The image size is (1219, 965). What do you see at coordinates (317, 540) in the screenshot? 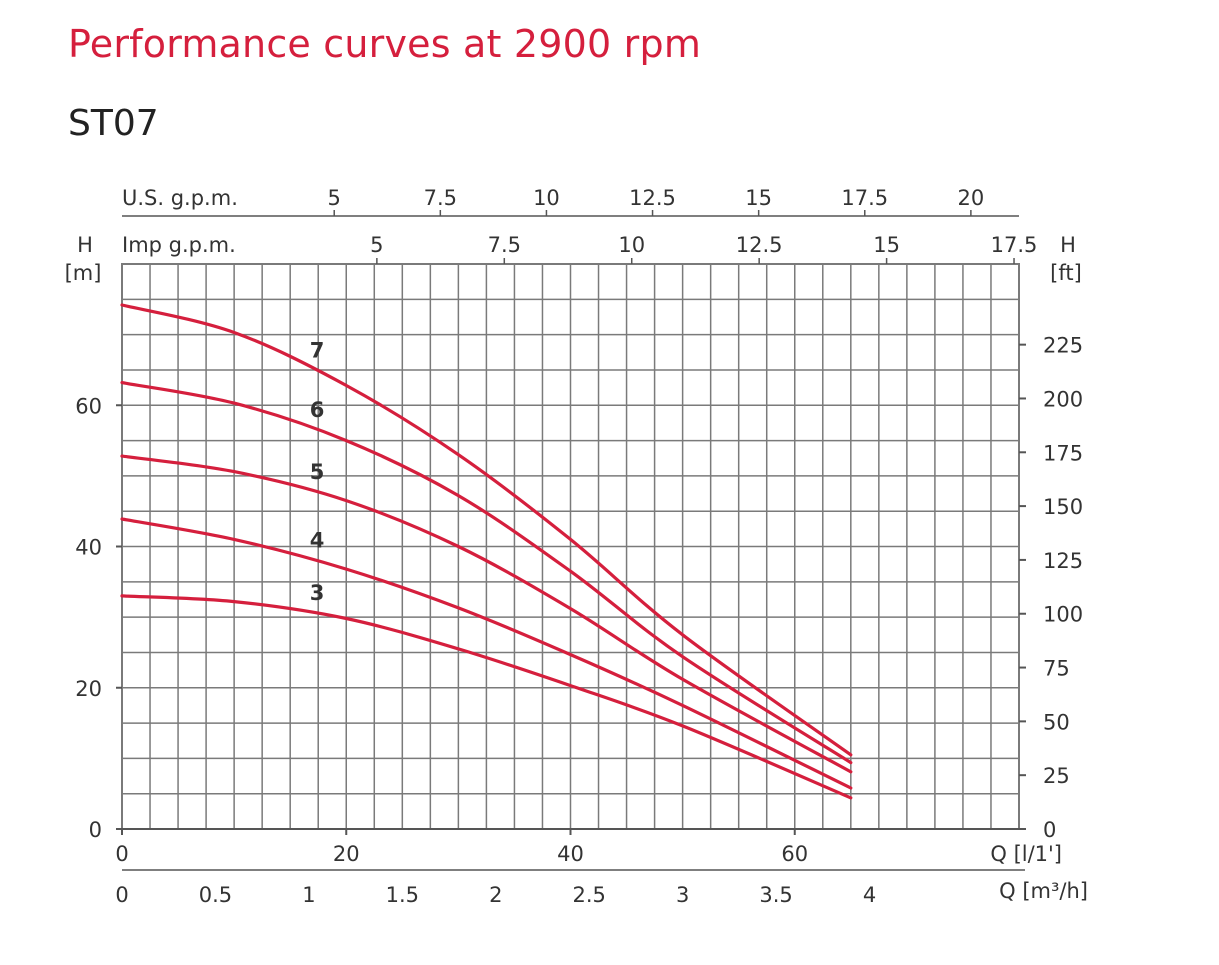
I see `curve-label-4: 4` at bounding box center [317, 540].